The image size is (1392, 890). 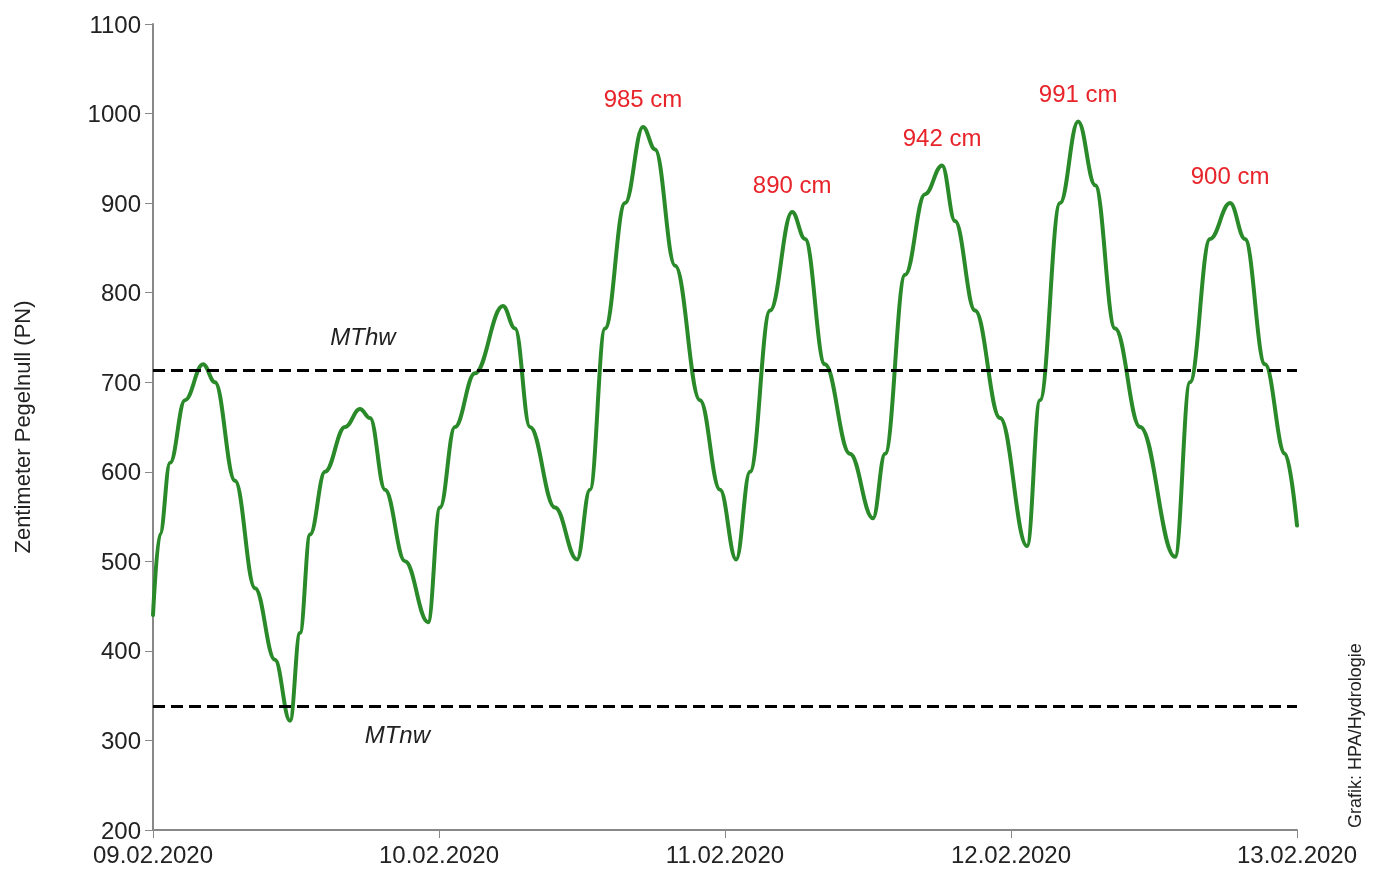 I want to click on y-tick-label: 1000, so click(x=114, y=114).